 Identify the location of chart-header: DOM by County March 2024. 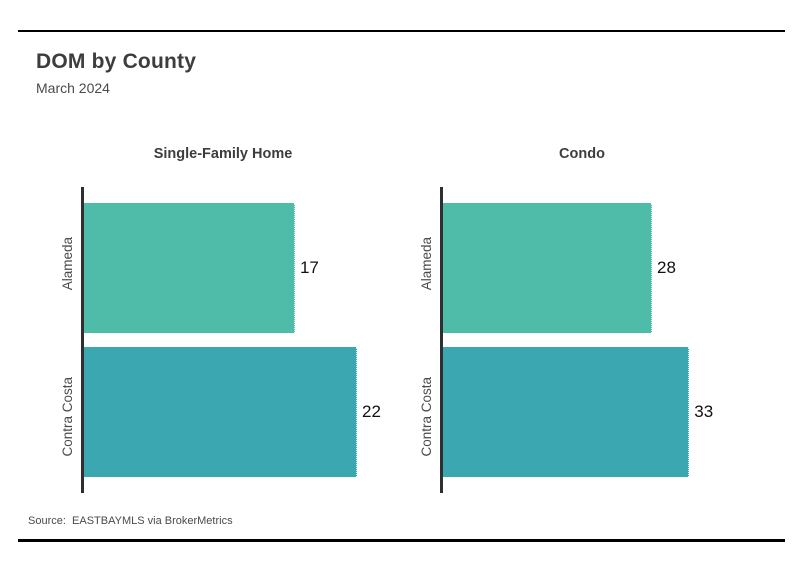
(116, 73).